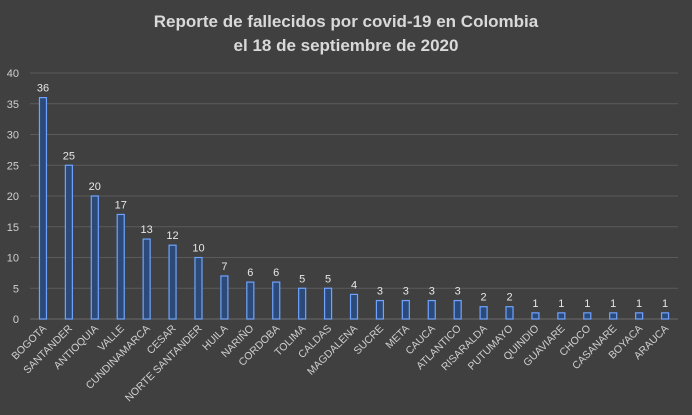  Describe the element at coordinates (43, 208) in the screenshot. I see `bar-bogota` at that location.